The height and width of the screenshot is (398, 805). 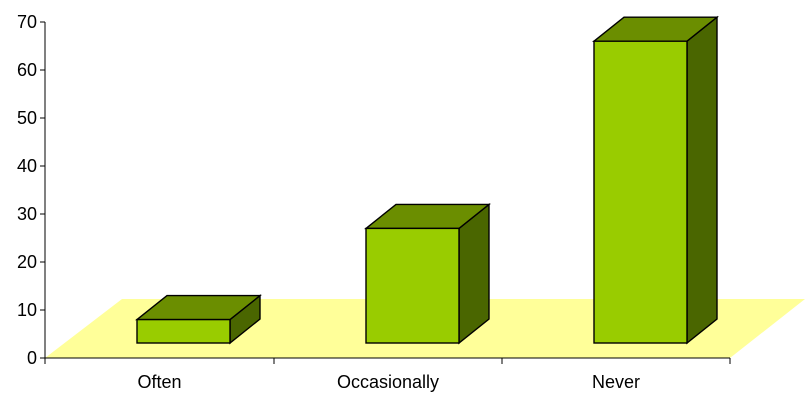 What do you see at coordinates (159, 382) in the screenshot?
I see `x-category-label: Often` at bounding box center [159, 382].